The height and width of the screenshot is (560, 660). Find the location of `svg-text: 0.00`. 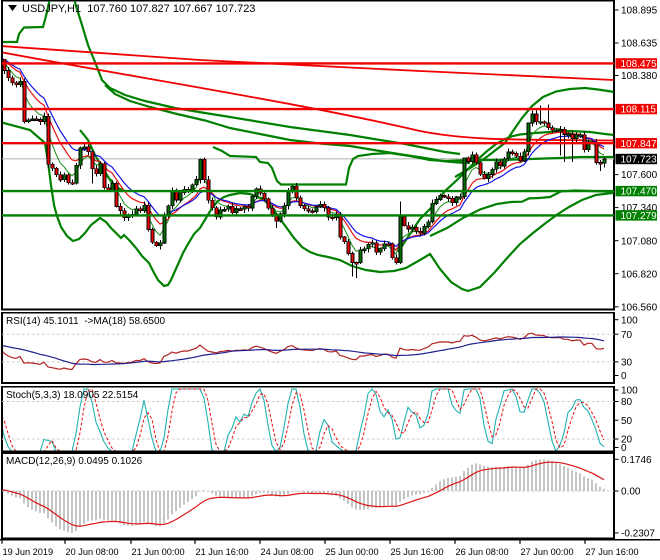

svg-text: 0.00 is located at coordinates (631, 492).